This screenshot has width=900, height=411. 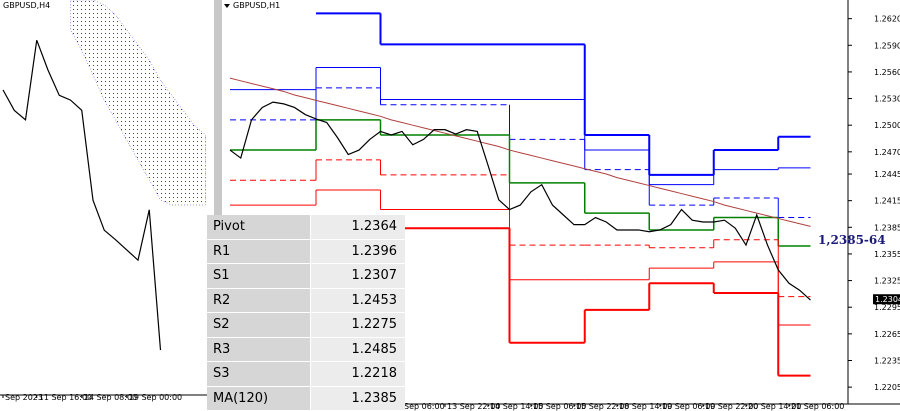 I want to click on level-value: 1.2218, so click(x=357, y=374).